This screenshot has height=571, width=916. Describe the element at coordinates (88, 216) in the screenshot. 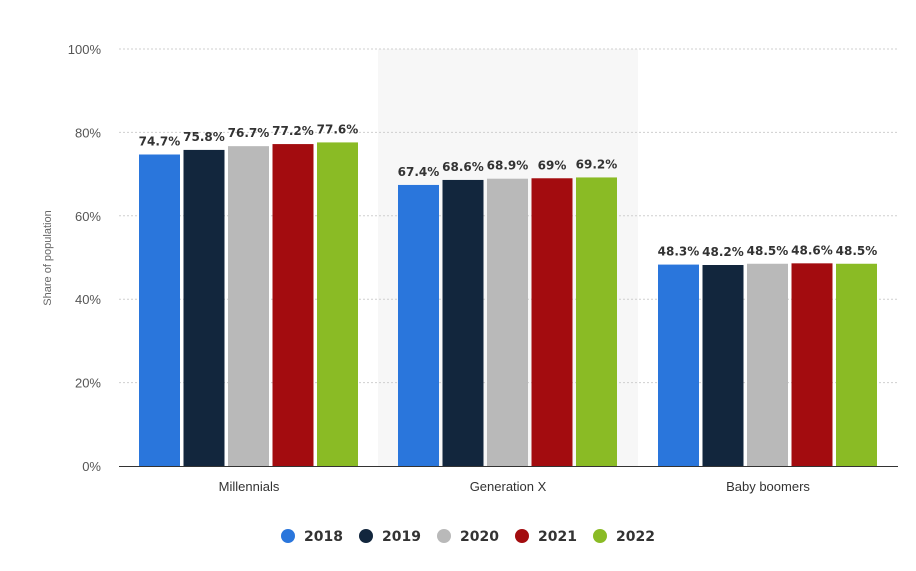

I see `y-tick-label: 60%` at that location.